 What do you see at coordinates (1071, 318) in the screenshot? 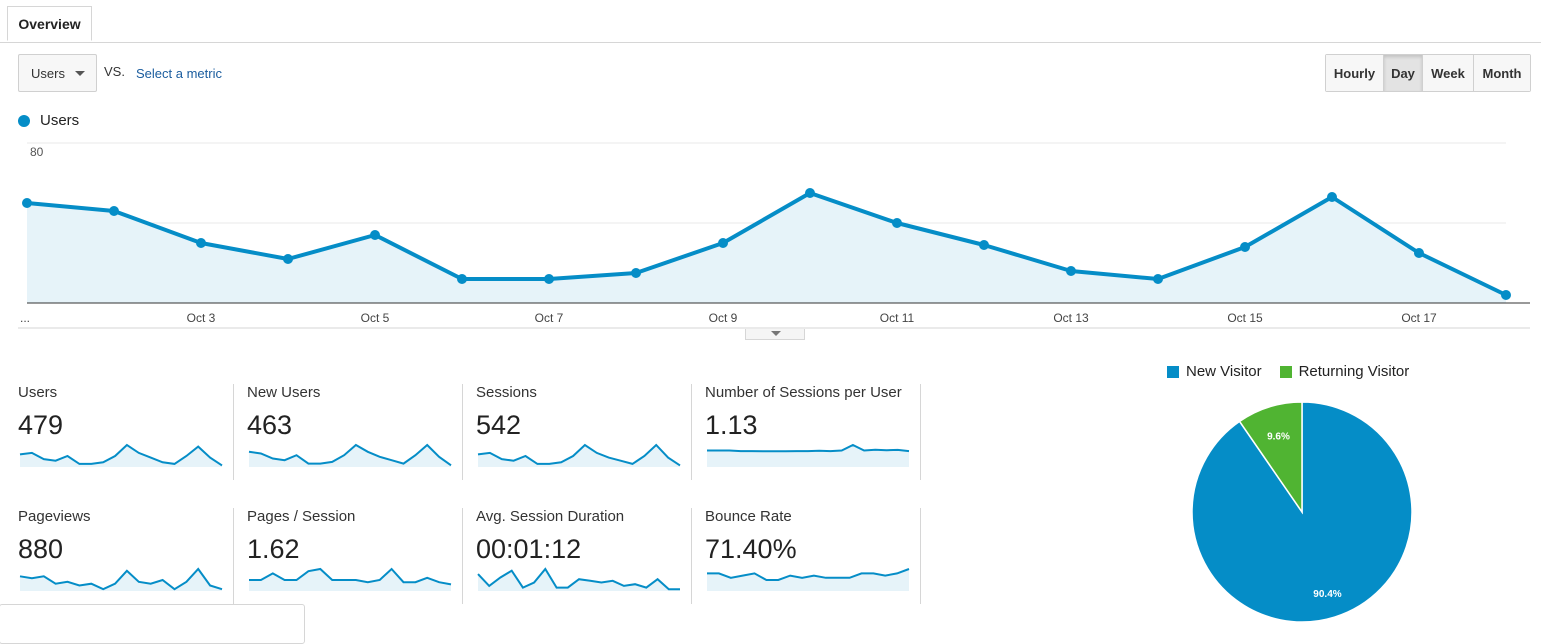
I see `x-tick-label: Oct 13` at bounding box center [1071, 318].